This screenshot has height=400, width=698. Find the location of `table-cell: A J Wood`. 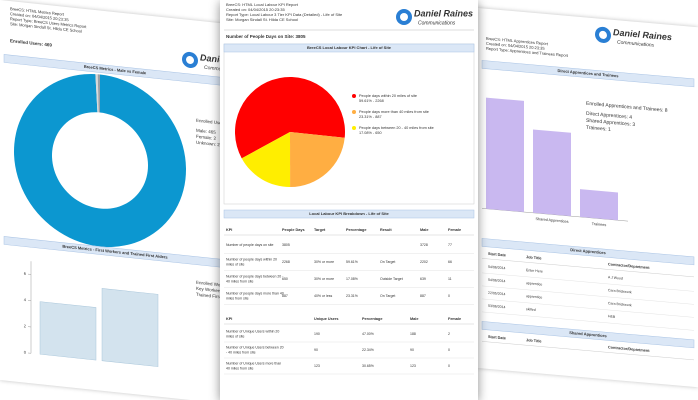

table-cell: A J Wood is located at coordinates (615, 277).